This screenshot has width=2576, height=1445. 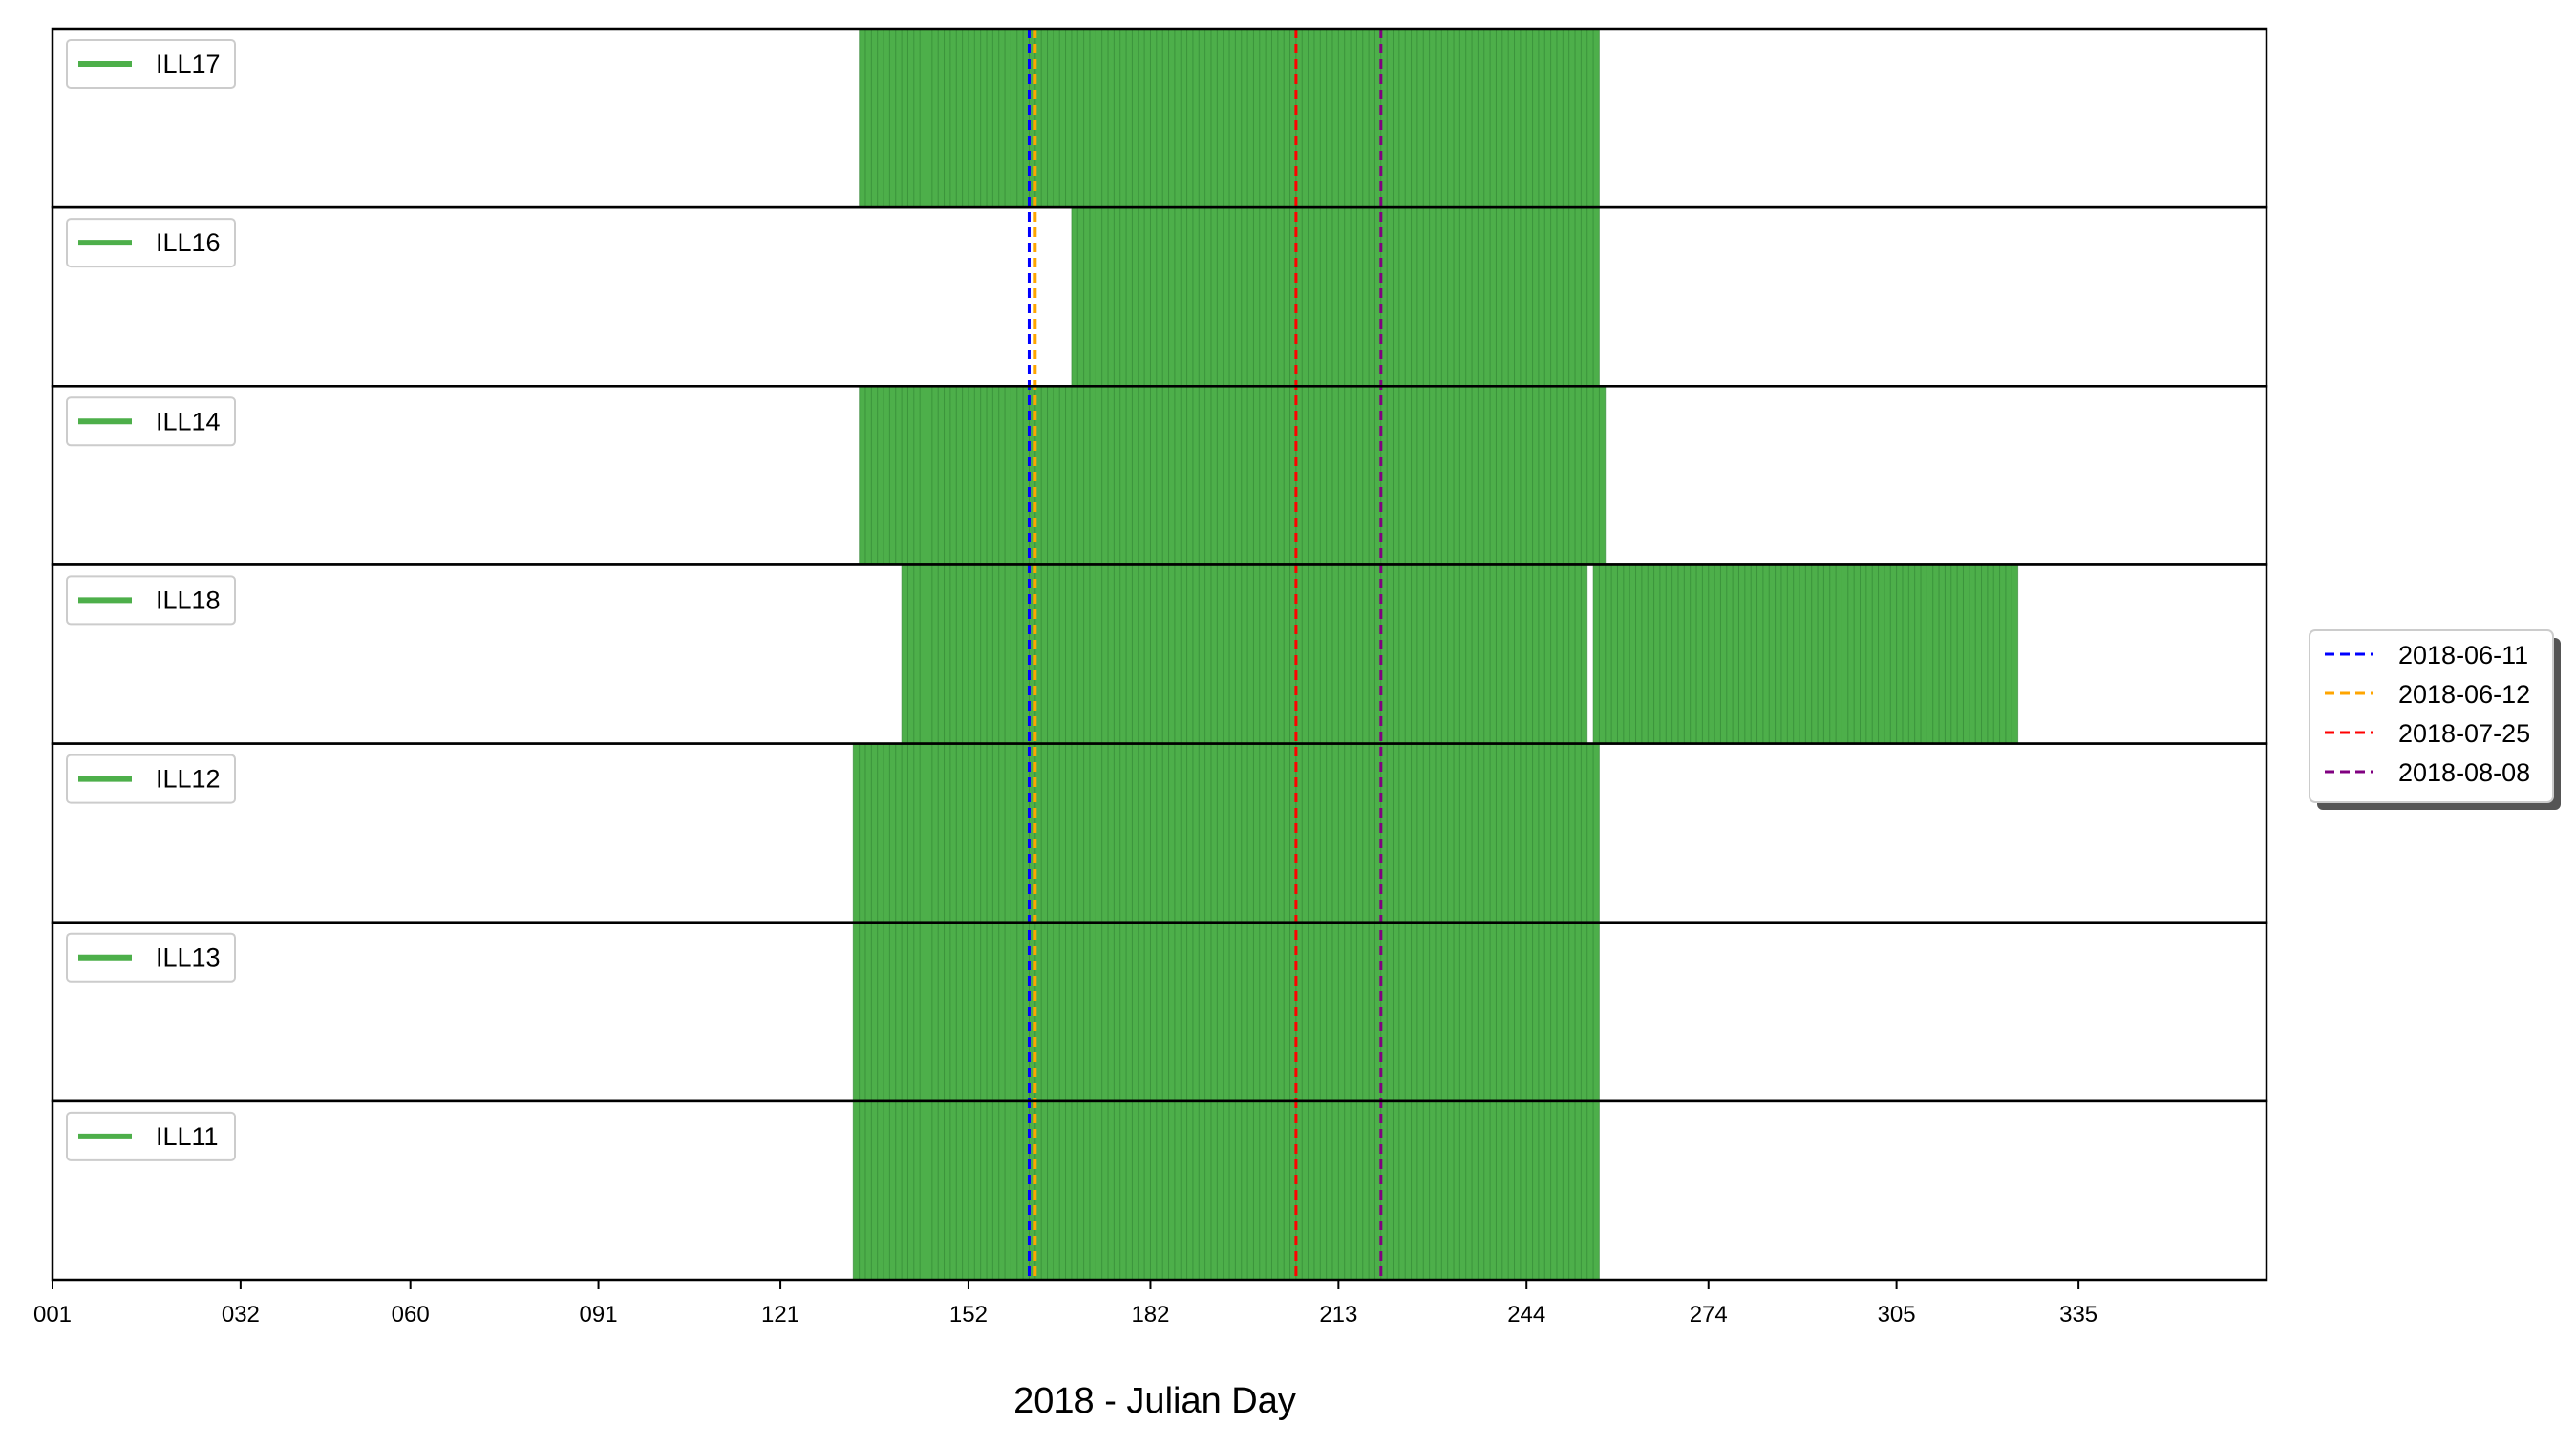 What do you see at coordinates (241, 1315) in the screenshot?
I see `x-tick-label: 032` at bounding box center [241, 1315].